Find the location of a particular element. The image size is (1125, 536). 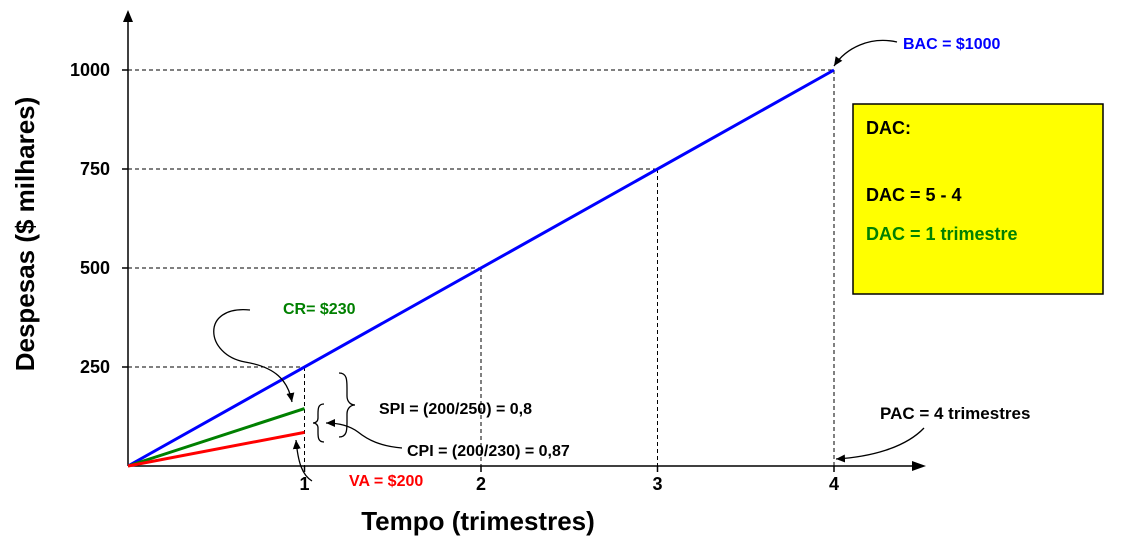

y-axis-arrow is located at coordinates (128, 16).